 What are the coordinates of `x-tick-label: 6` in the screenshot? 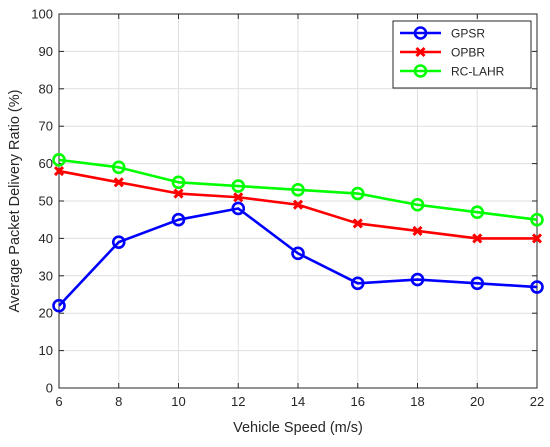 It's located at (58, 401).